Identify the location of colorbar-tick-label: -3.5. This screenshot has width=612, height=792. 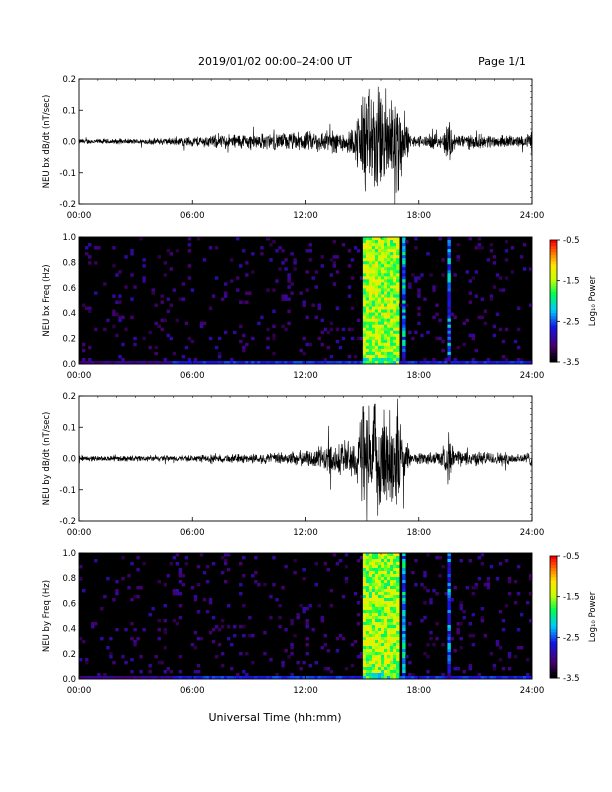
(571, 679).